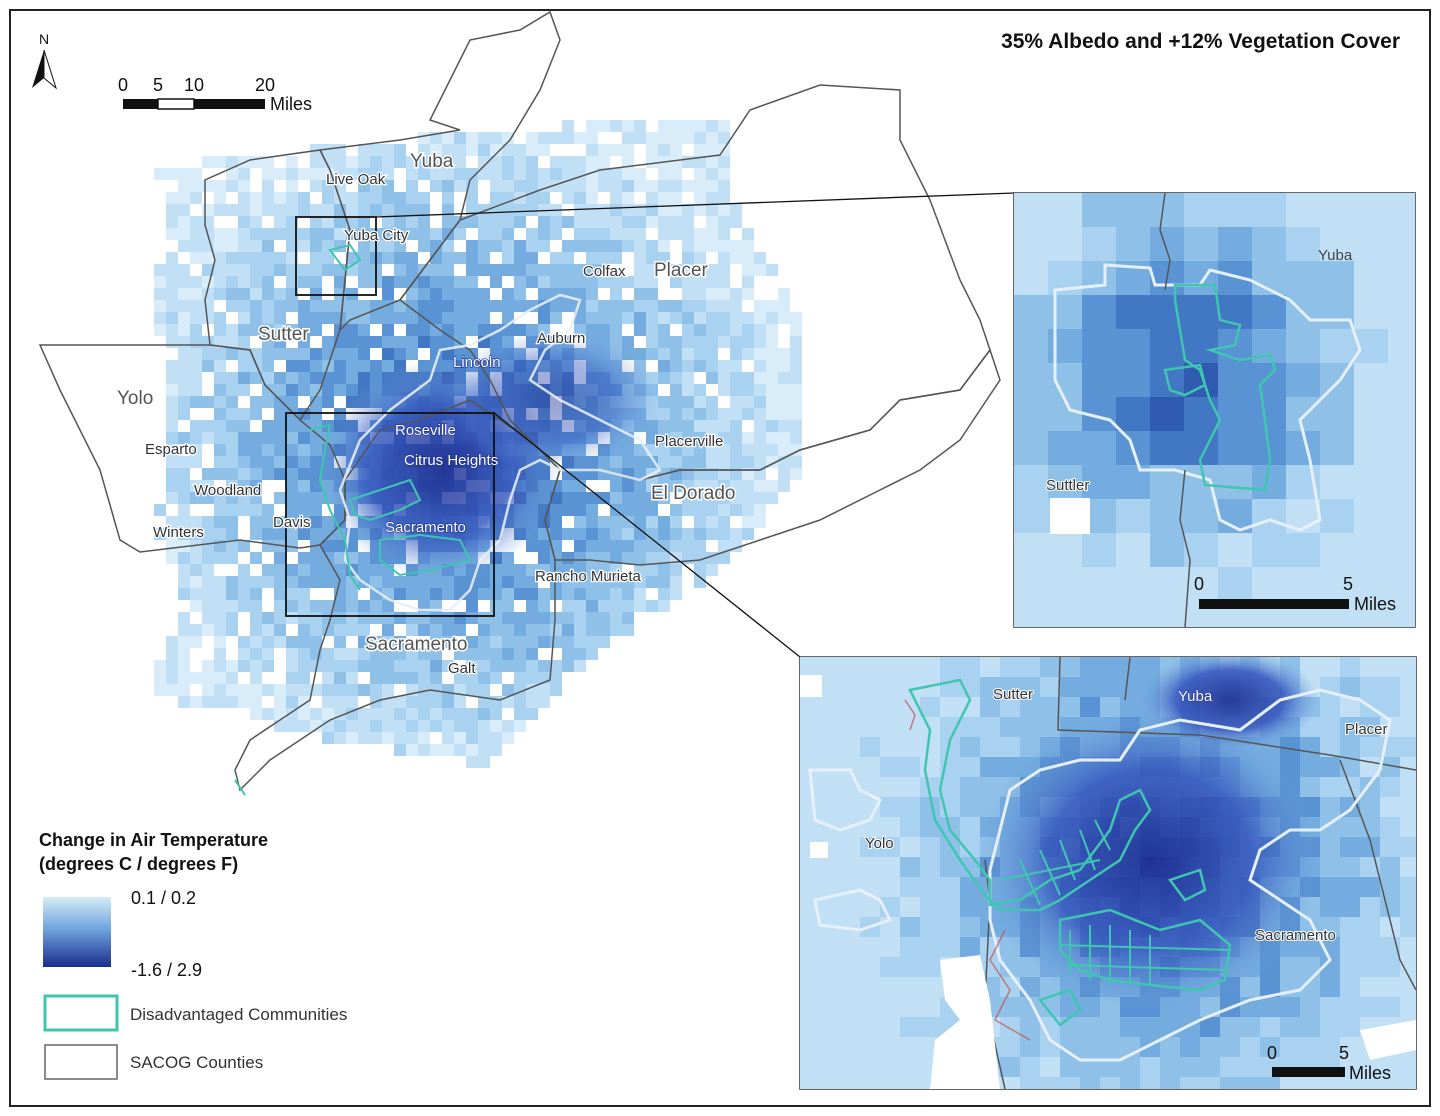 Image resolution: width=1440 pixels, height=1116 pixels. Describe the element at coordinates (1195, 696) in the screenshot. I see `inset-bottom-label-yuba: Yuba` at that location.